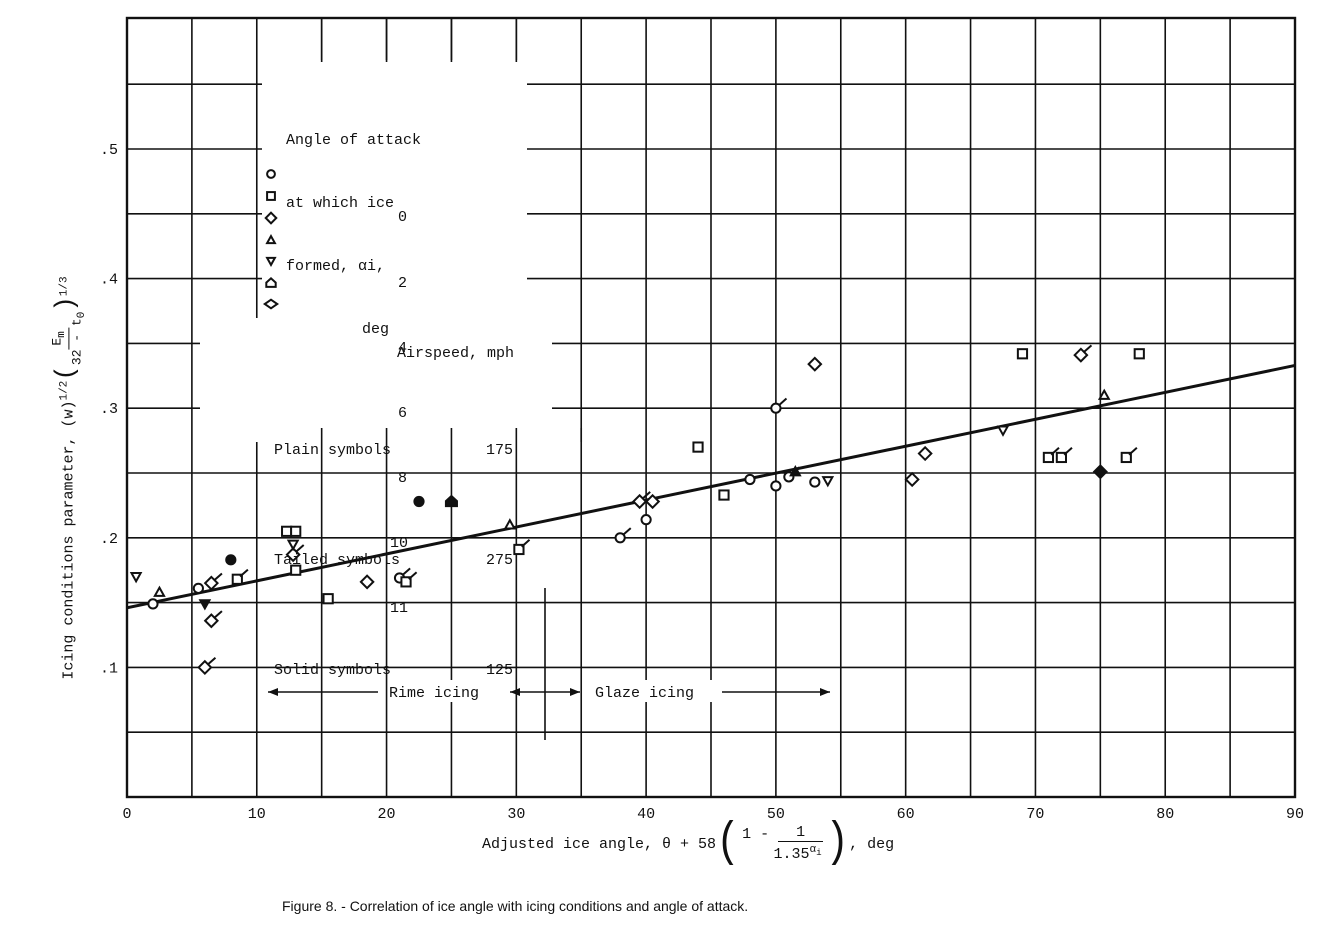 The width and height of the screenshot is (1326, 931). What do you see at coordinates (403, 478) in the screenshot?
I see `legend-label-8: 8` at bounding box center [403, 478].